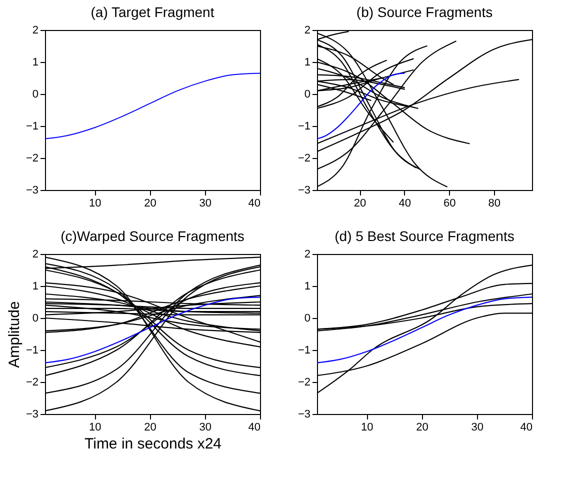 This screenshot has height=484, width=576. Describe the element at coordinates (153, 444) in the screenshot. I see `x-axis-title: Time in seconds x24` at that location.